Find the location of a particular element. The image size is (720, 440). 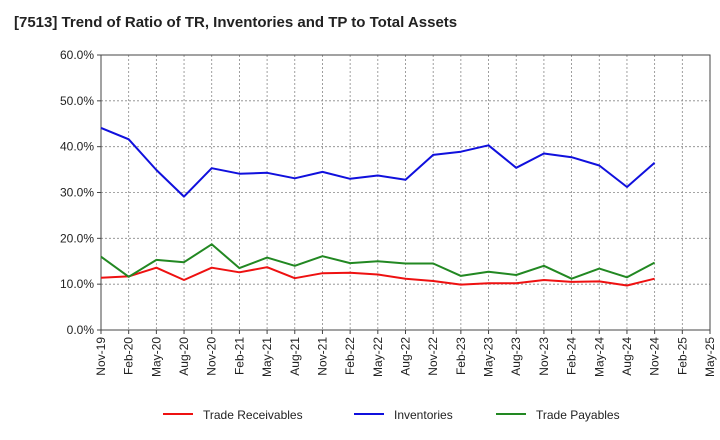

legend-label-inventories: Inventories is located at coordinates (423, 415).